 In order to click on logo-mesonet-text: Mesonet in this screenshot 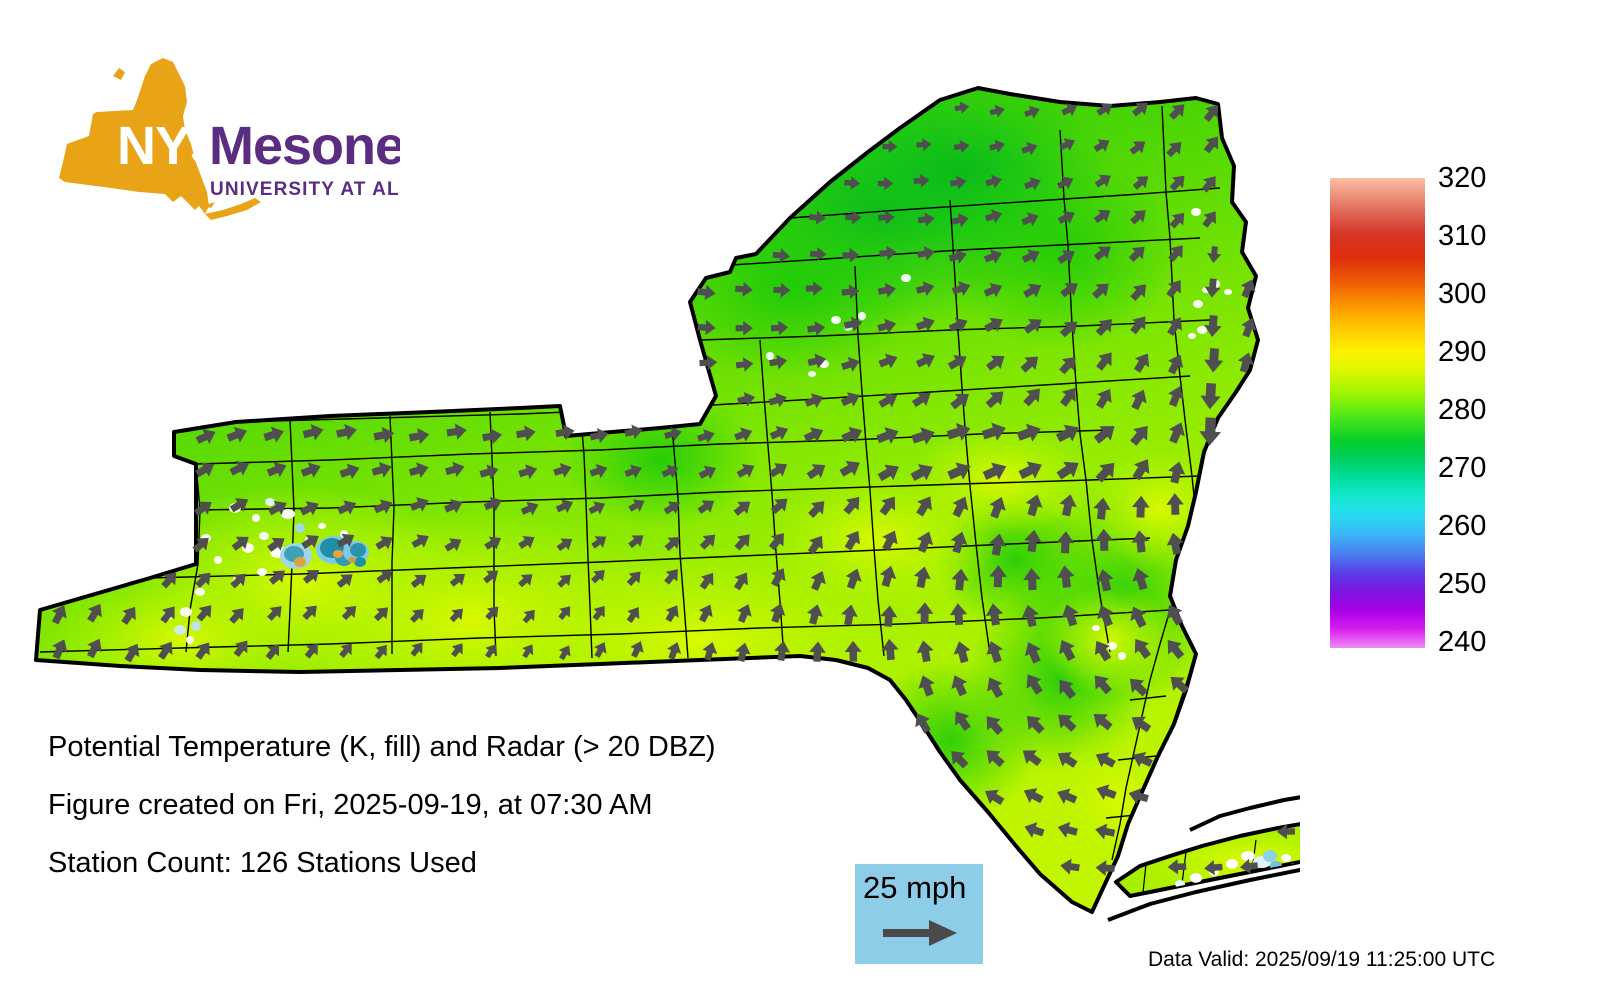, I will do `click(304, 146)`.